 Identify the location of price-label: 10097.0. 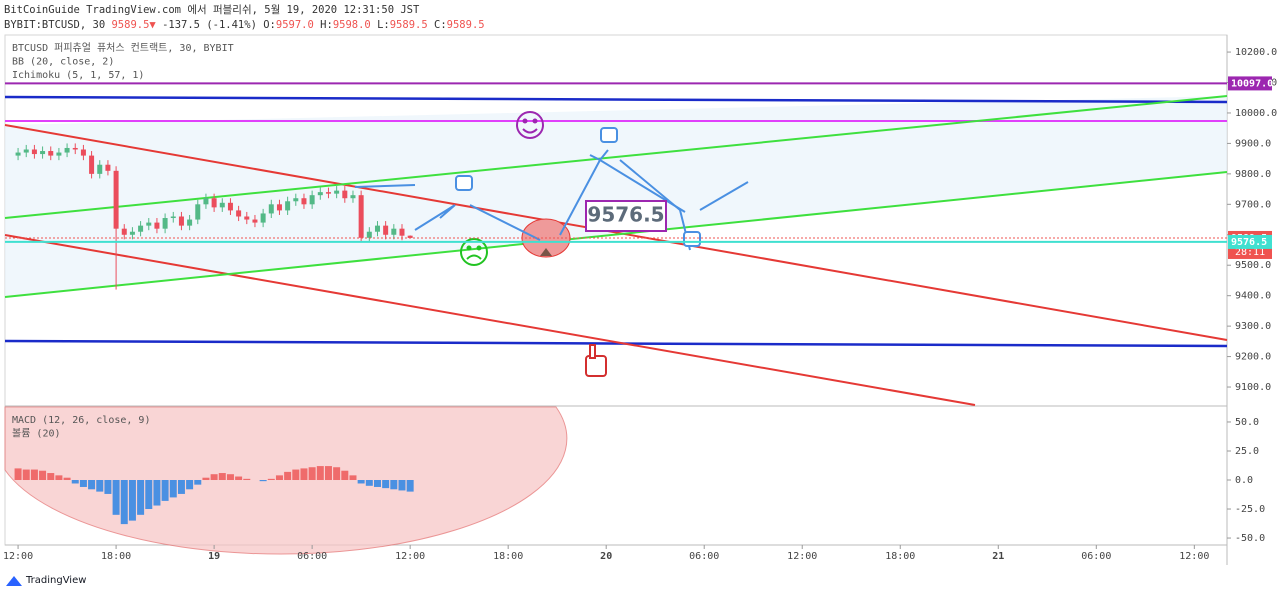
(1252, 83).